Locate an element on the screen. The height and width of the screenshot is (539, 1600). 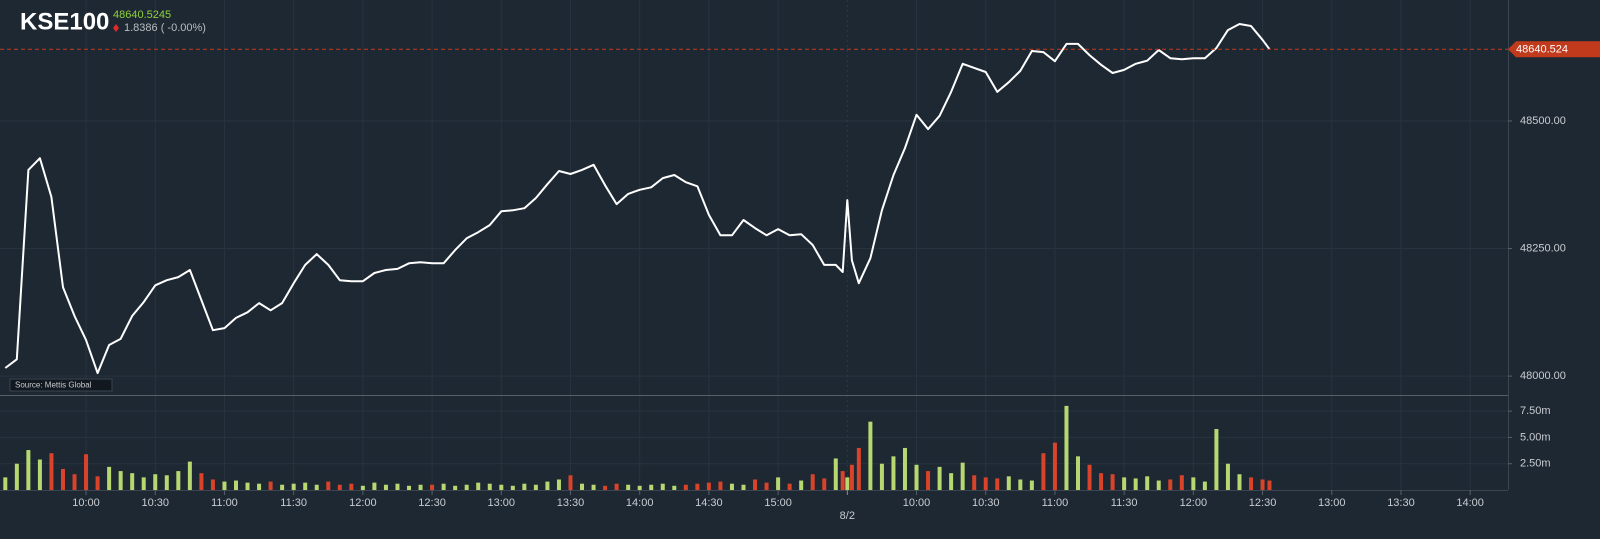
x-tick-label: 13:30 is located at coordinates (571, 503).